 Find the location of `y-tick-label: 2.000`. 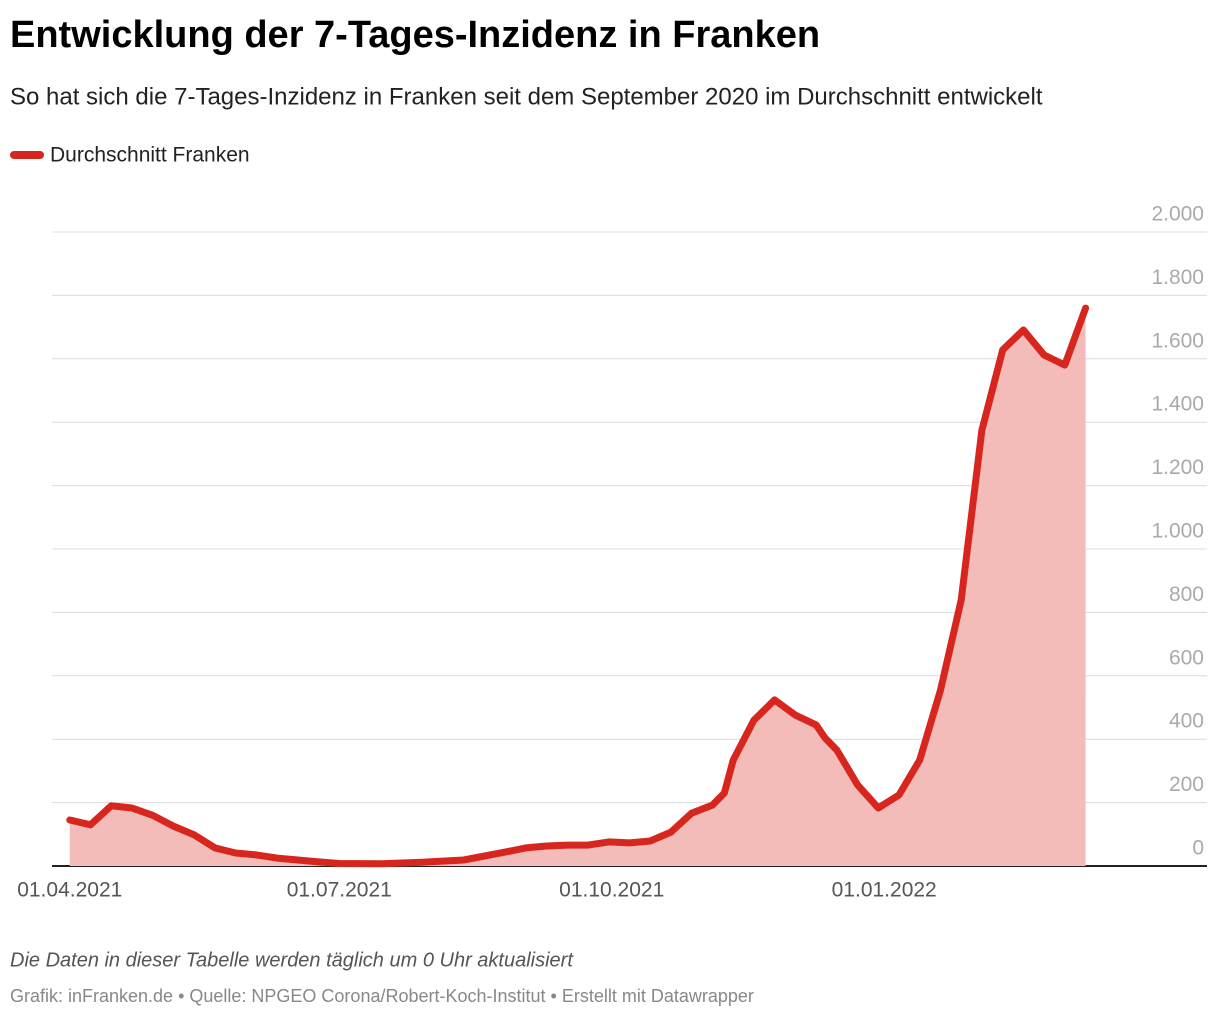

y-tick-label: 2.000 is located at coordinates (1177, 214).